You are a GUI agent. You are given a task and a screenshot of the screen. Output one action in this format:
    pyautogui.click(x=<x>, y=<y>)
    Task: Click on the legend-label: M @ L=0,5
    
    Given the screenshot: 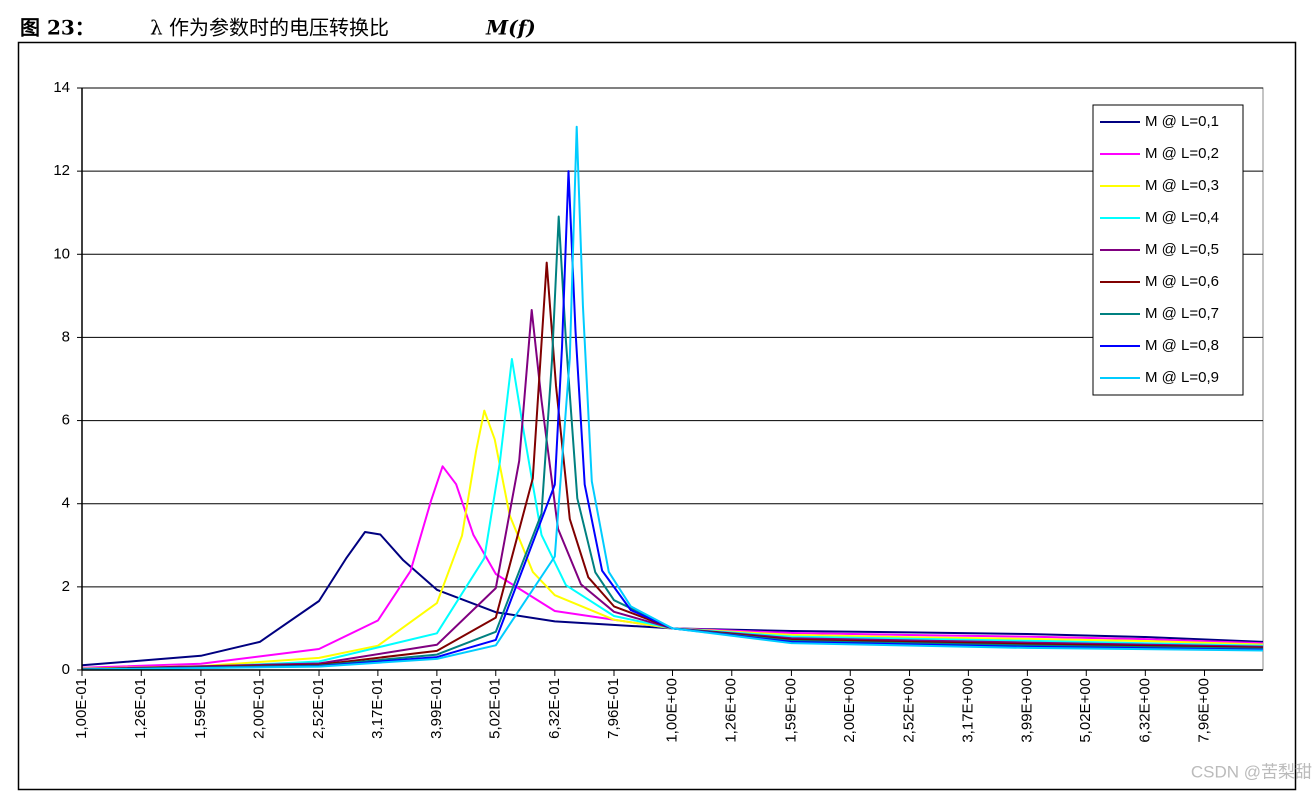 What is the action you would take?
    pyautogui.click(x=1182, y=249)
    